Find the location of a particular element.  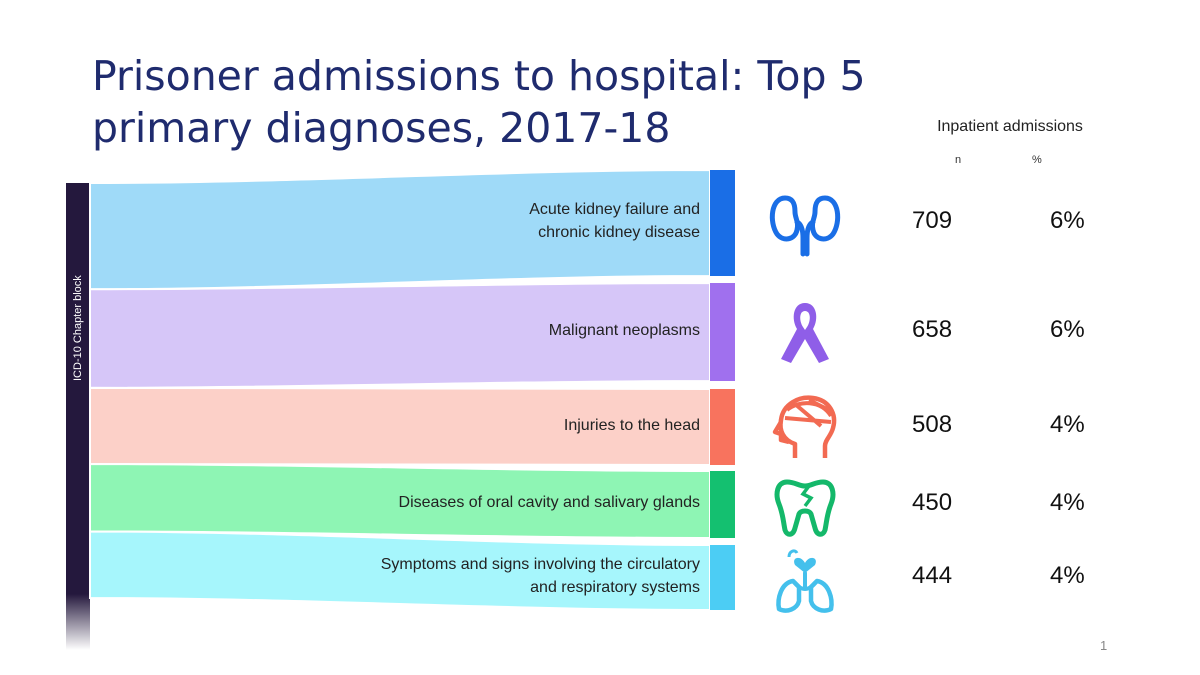

diagnosis-label: Malignant neoplasms is located at coordinates (500, 330).